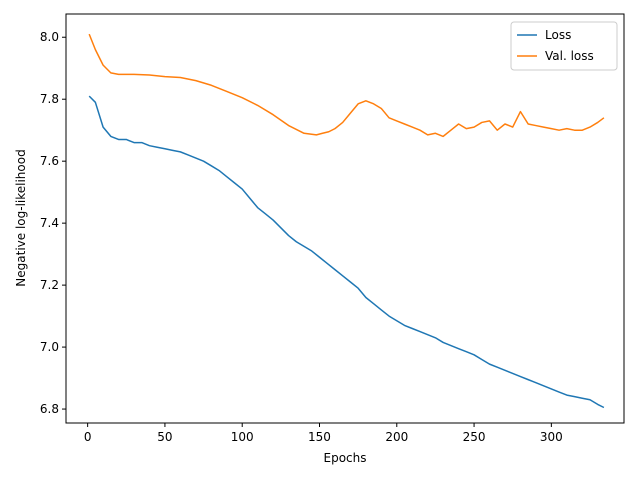  Describe the element at coordinates (396, 437) in the screenshot. I see `x-tick-label: 200` at that location.